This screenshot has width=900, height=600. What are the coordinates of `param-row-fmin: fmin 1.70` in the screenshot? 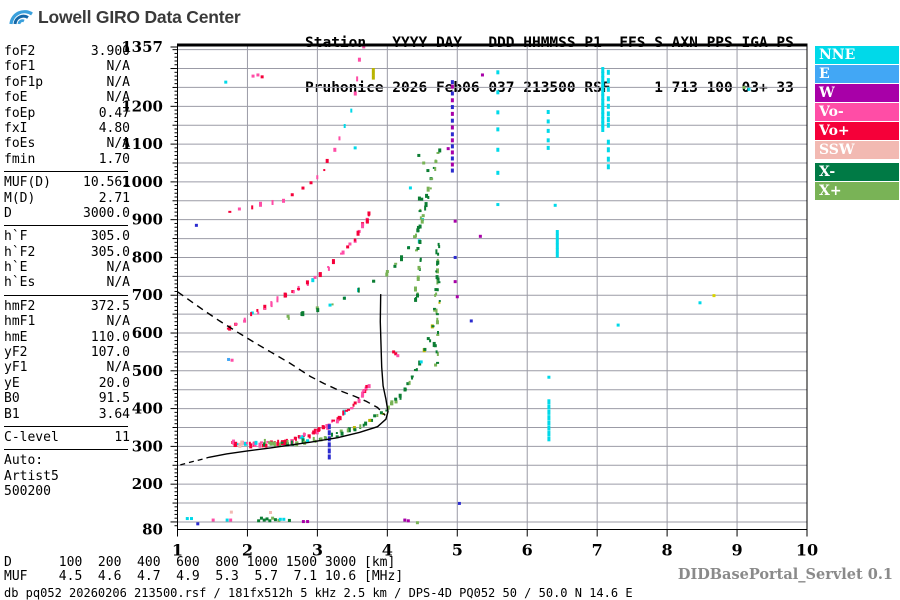 It's located at (67, 159).